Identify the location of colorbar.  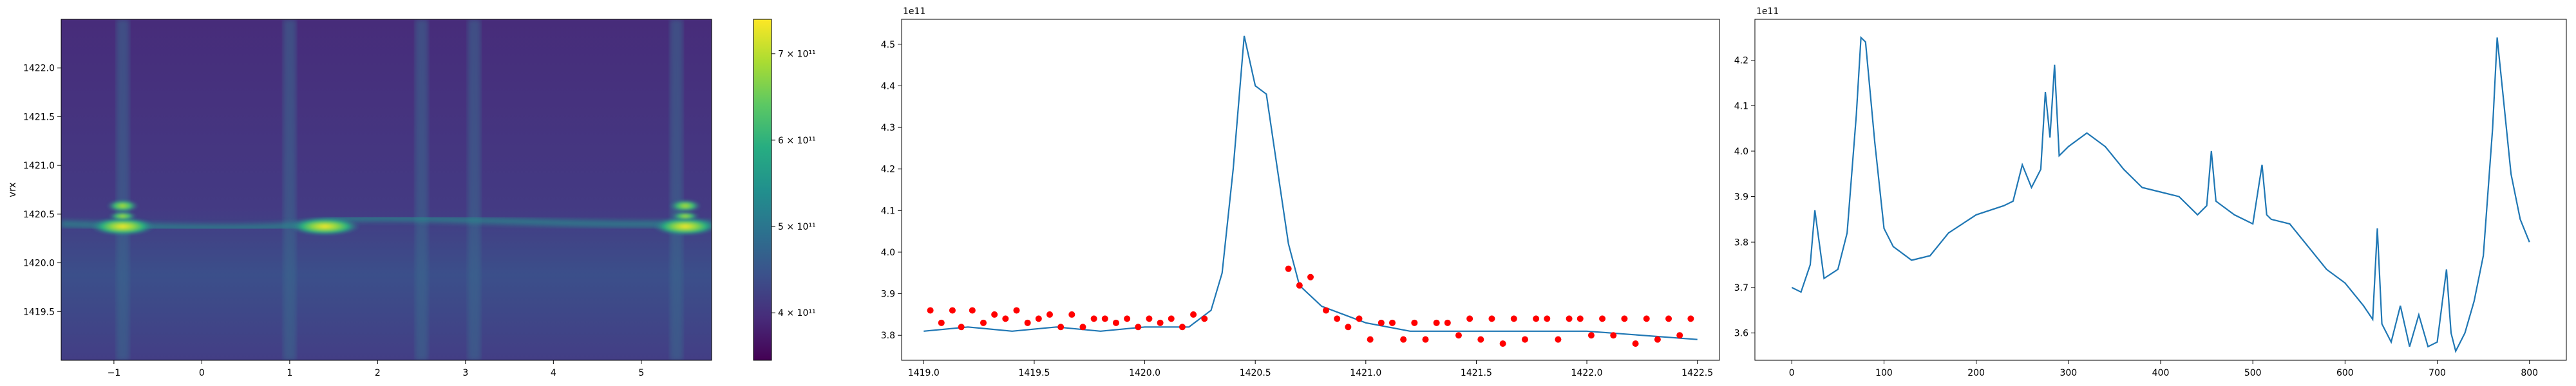
(762, 190).